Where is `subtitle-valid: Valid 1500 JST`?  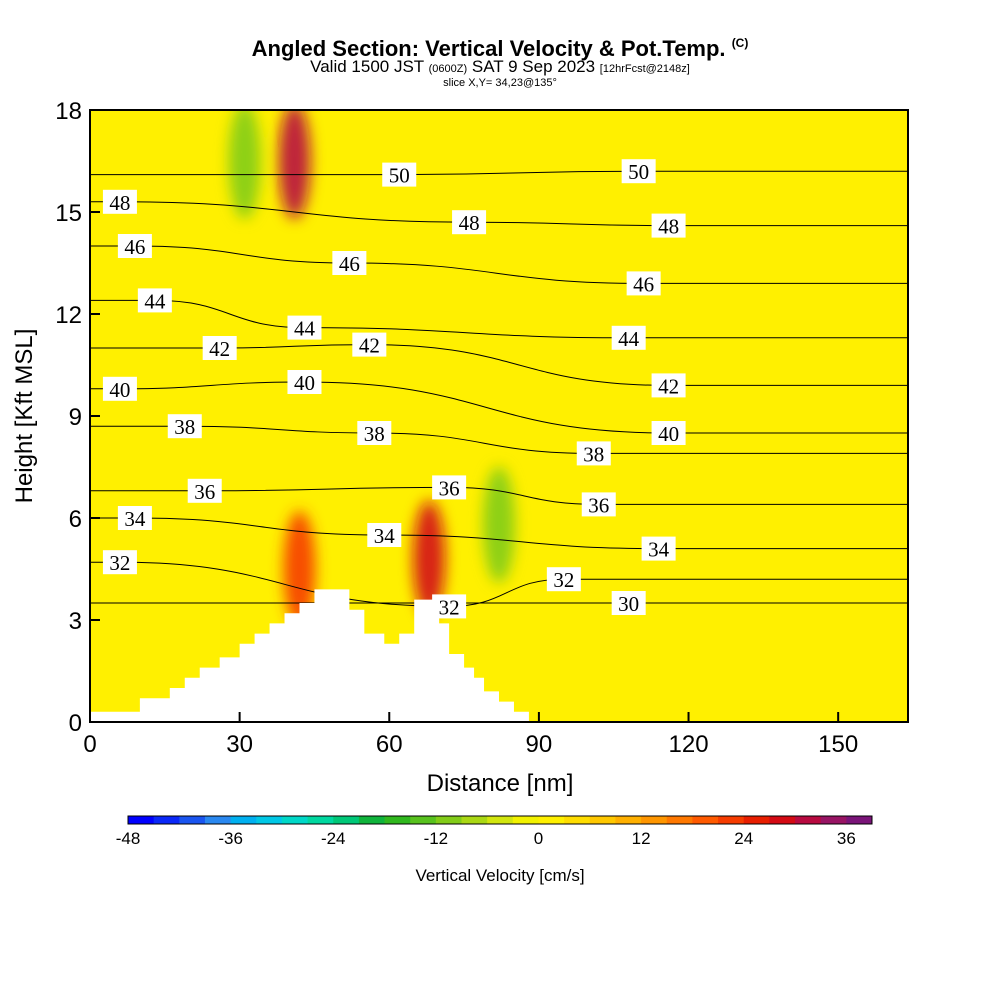 subtitle-valid: Valid 1500 JST is located at coordinates (367, 66).